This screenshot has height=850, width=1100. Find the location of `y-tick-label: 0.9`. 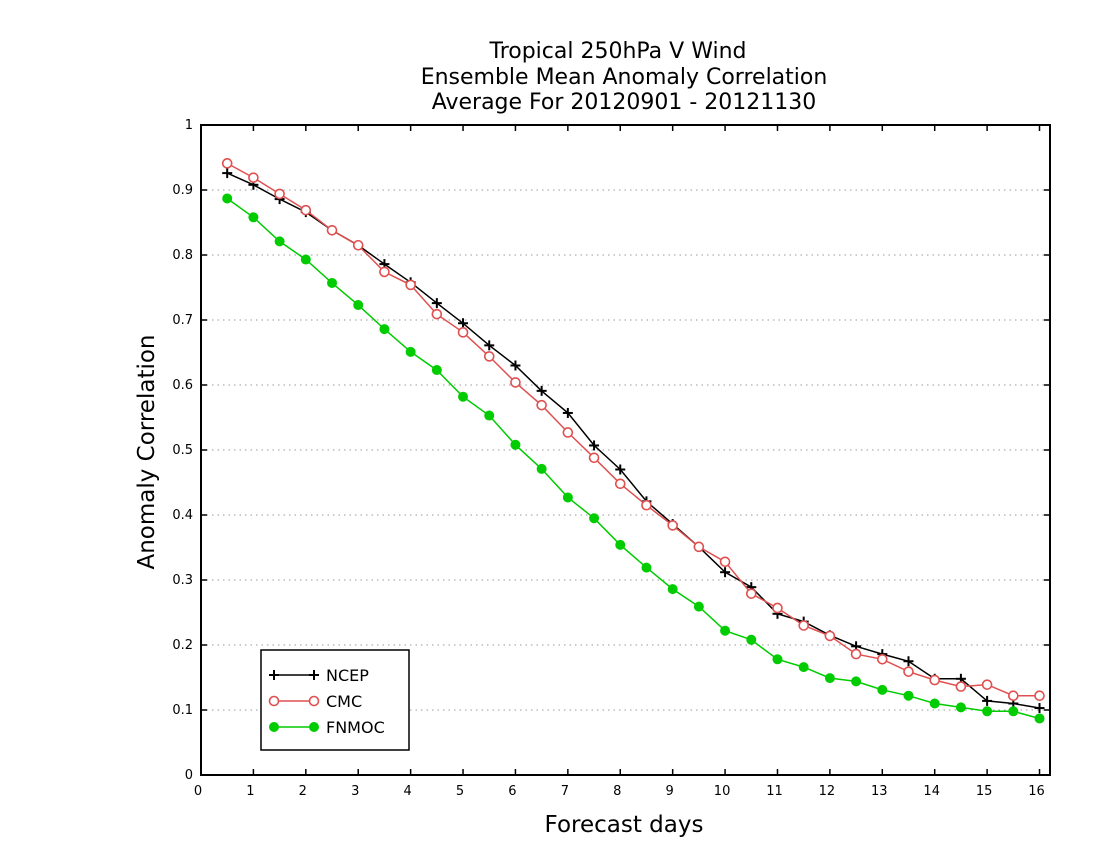

y-tick-label: 0.9 is located at coordinates (182, 190).